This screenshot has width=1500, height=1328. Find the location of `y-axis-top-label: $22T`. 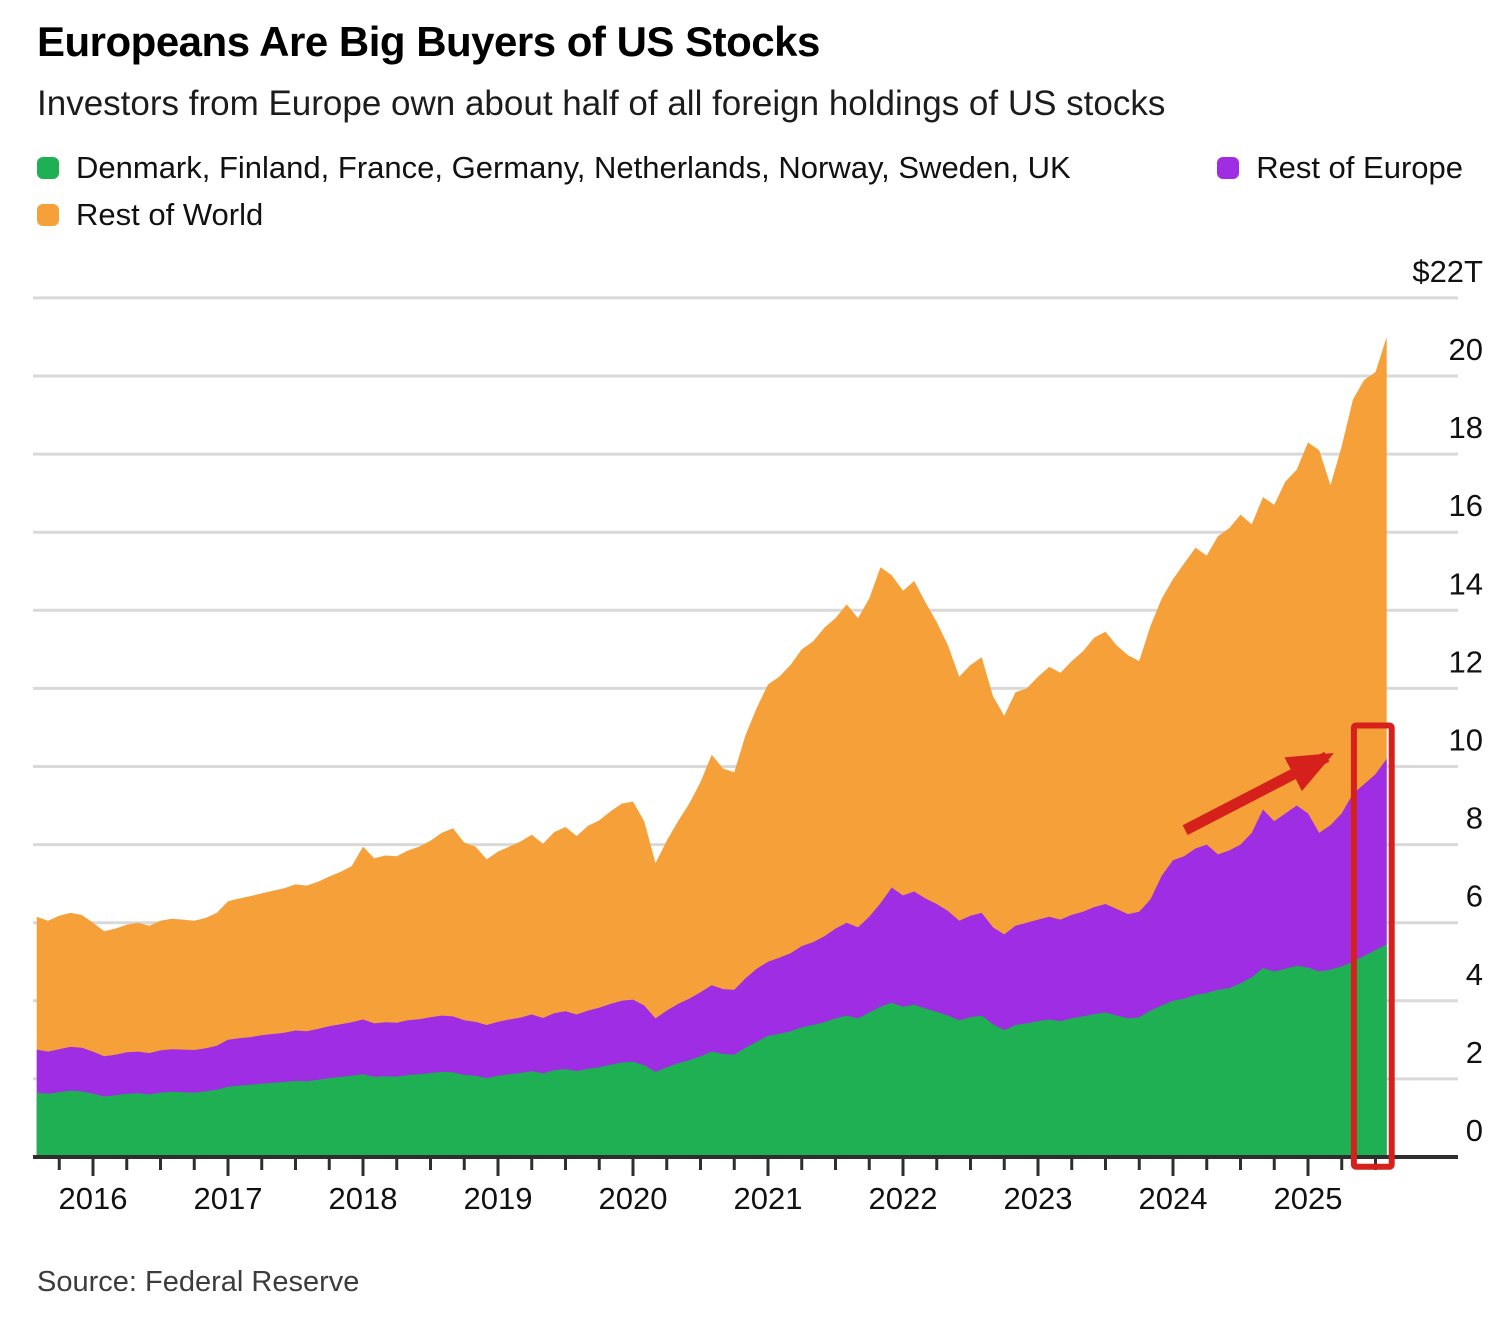

y-axis-top-label: $22T is located at coordinates (1447, 271).